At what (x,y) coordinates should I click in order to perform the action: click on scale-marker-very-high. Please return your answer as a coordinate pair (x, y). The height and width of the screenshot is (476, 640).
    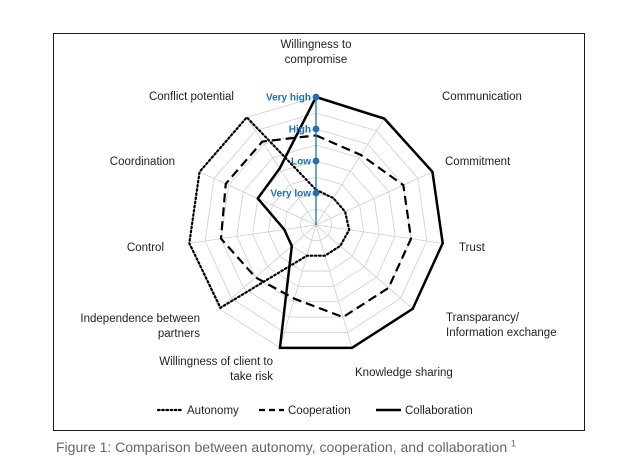
    Looking at the image, I should click on (316, 97).